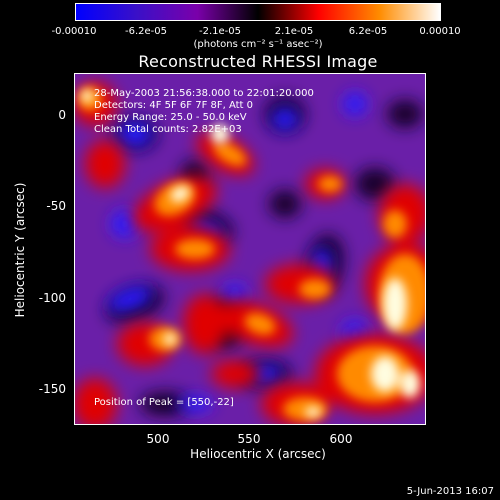  I want to click on x-tick-label: 600, so click(341, 439).